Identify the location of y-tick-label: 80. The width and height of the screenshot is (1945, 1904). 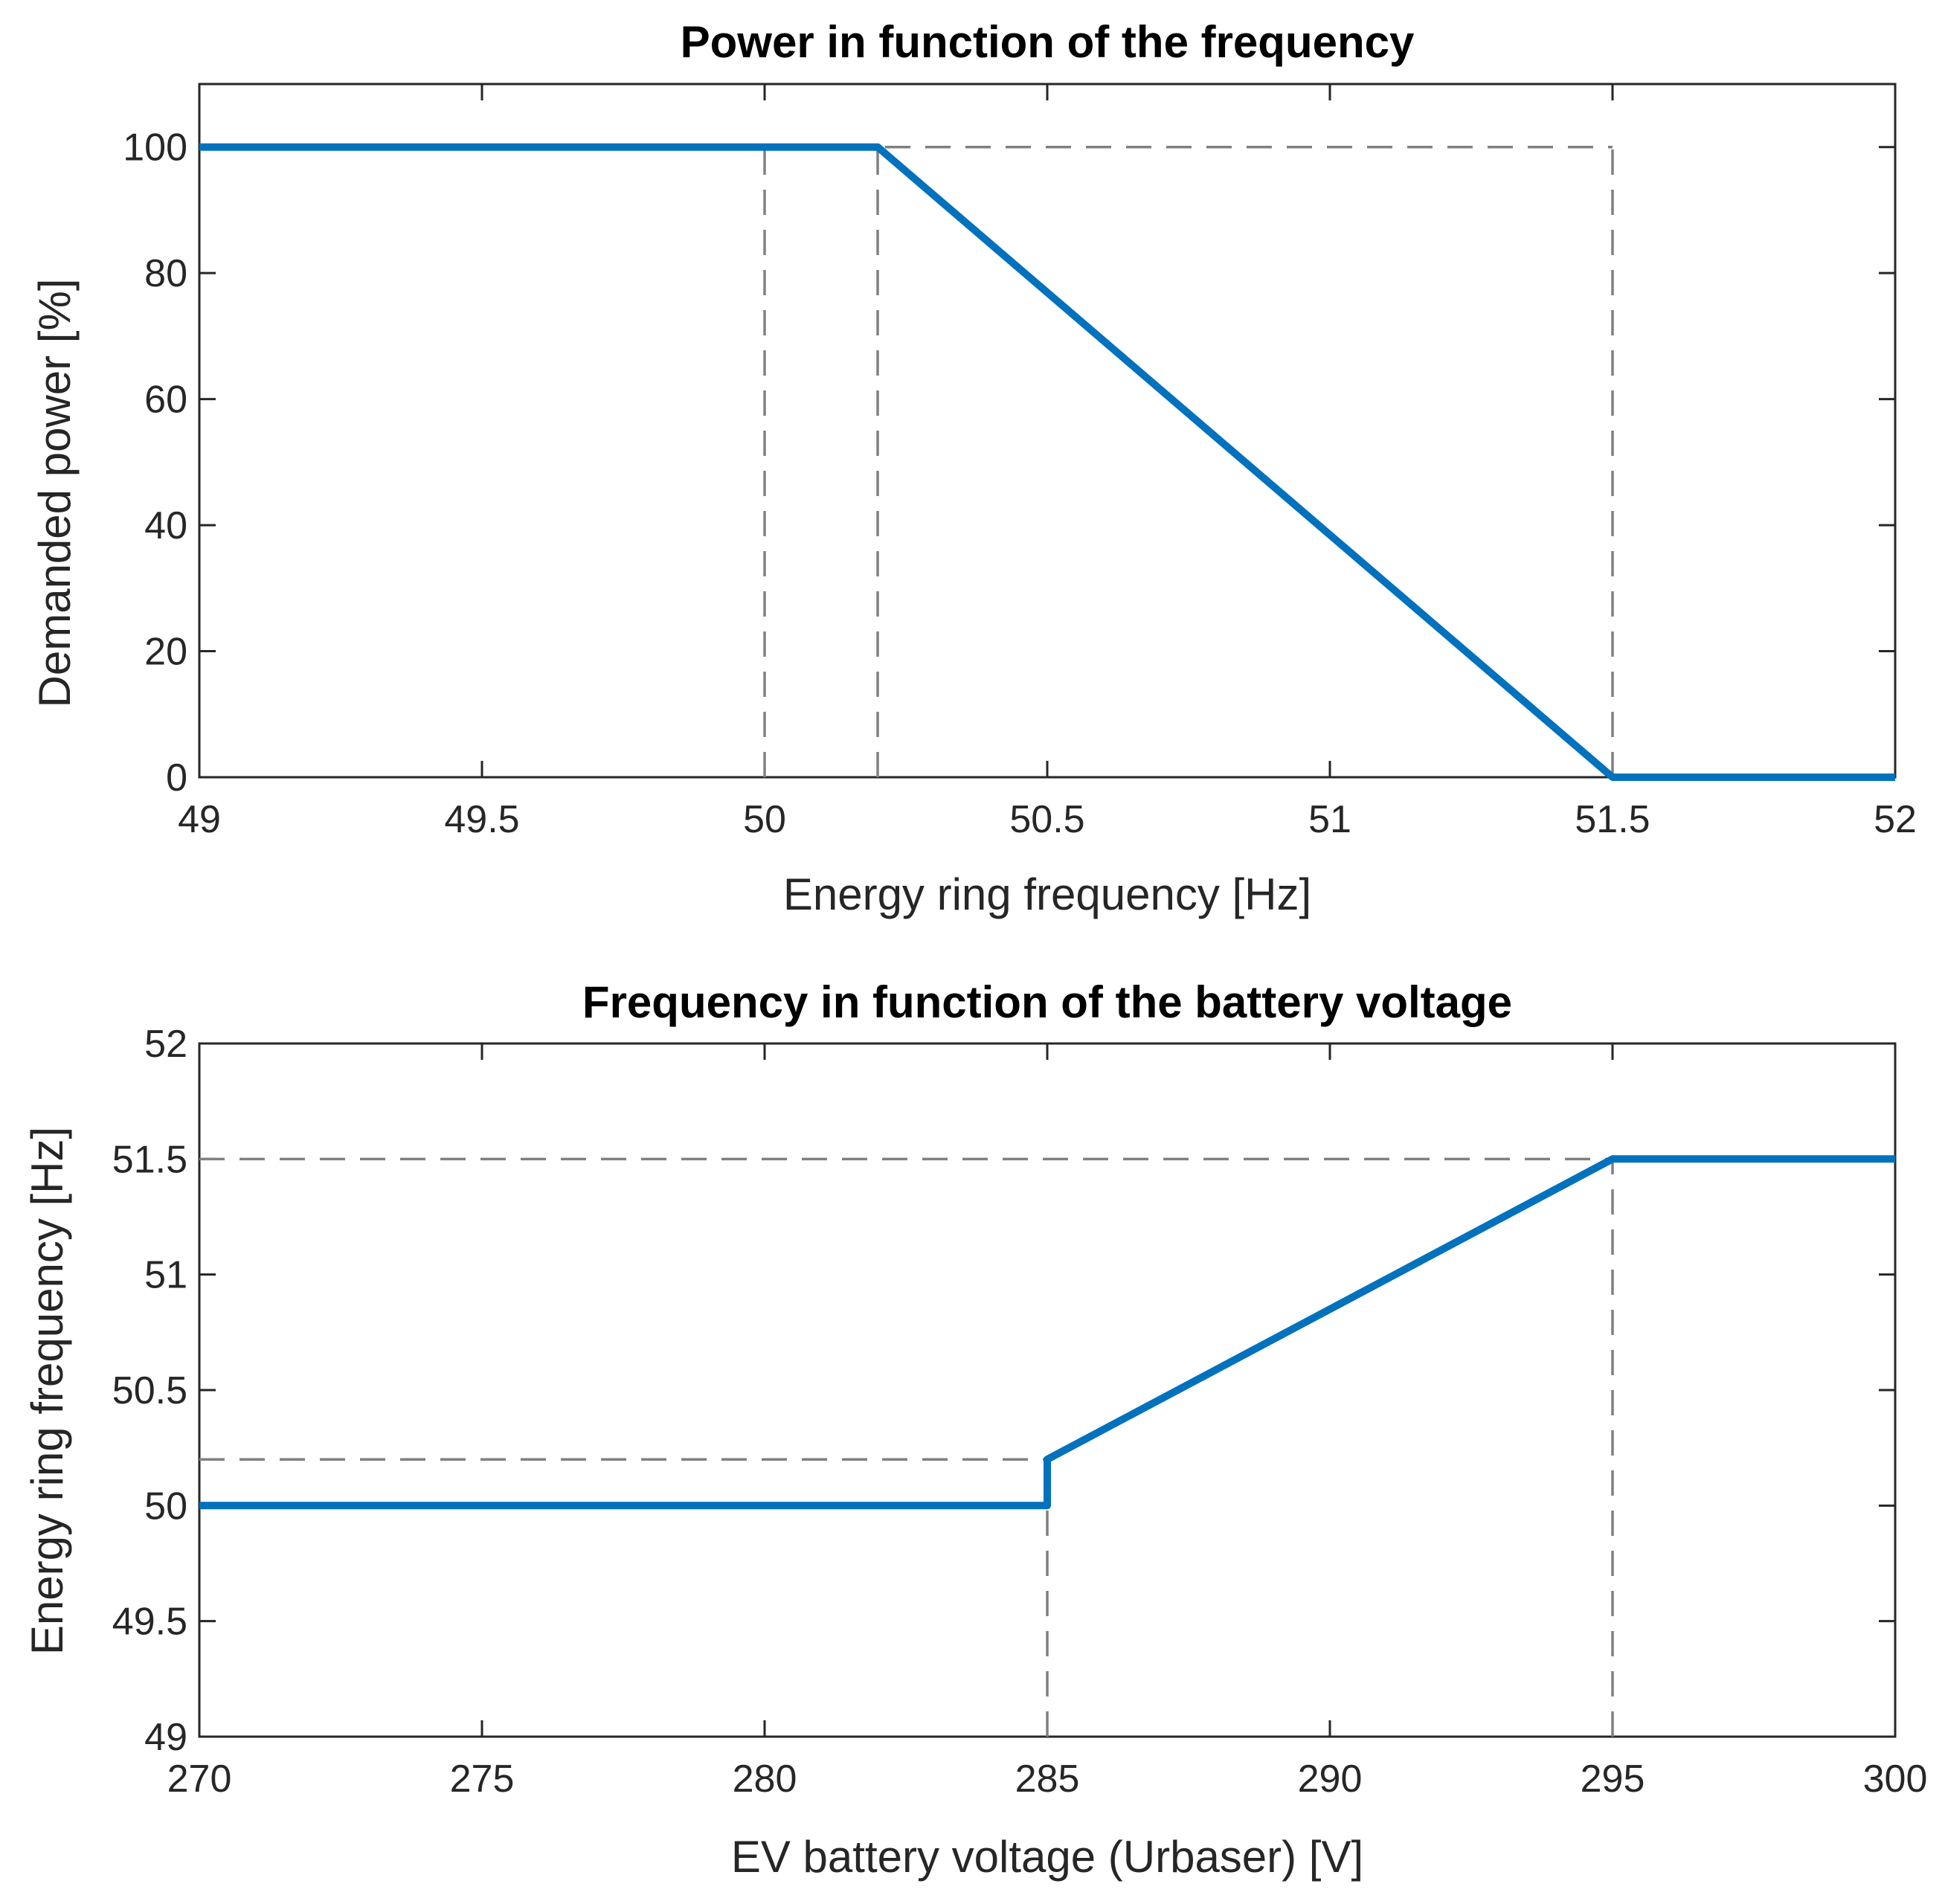
(166, 274).